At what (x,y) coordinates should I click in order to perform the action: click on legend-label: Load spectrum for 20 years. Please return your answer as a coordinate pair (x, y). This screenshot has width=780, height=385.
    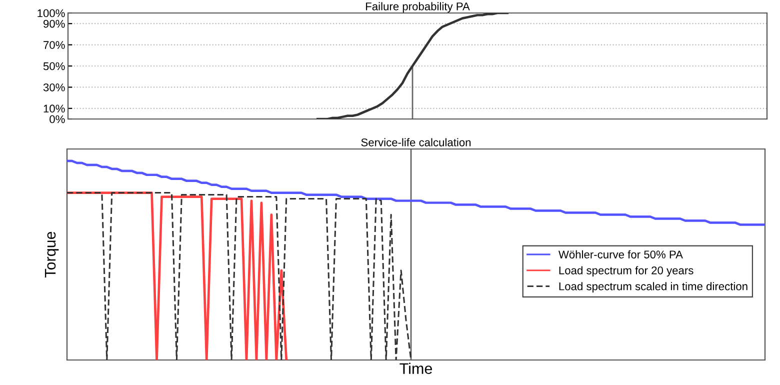
    Looking at the image, I should click on (626, 271).